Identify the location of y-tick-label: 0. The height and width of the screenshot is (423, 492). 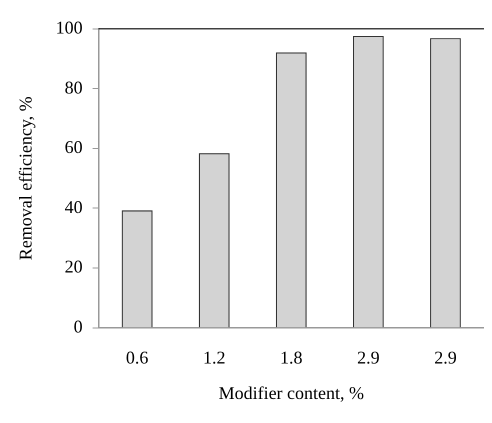
(78, 326).